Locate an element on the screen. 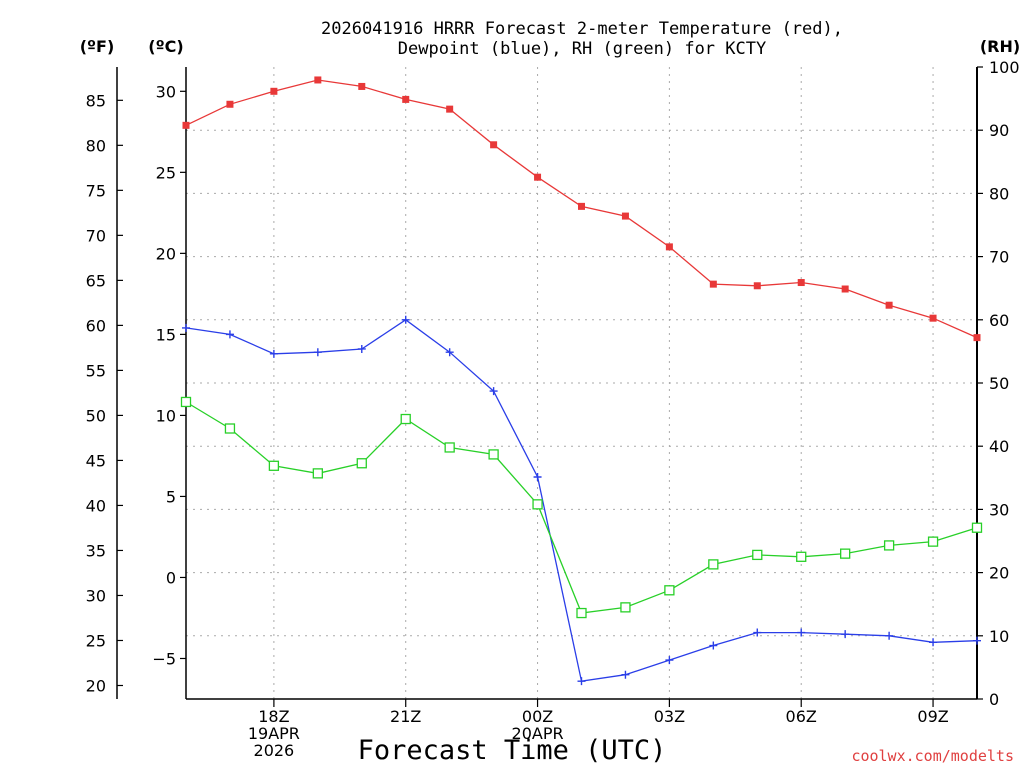 The height and width of the screenshot is (768, 1024). x-tick-label-2-1: 20APR is located at coordinates (538, 733).